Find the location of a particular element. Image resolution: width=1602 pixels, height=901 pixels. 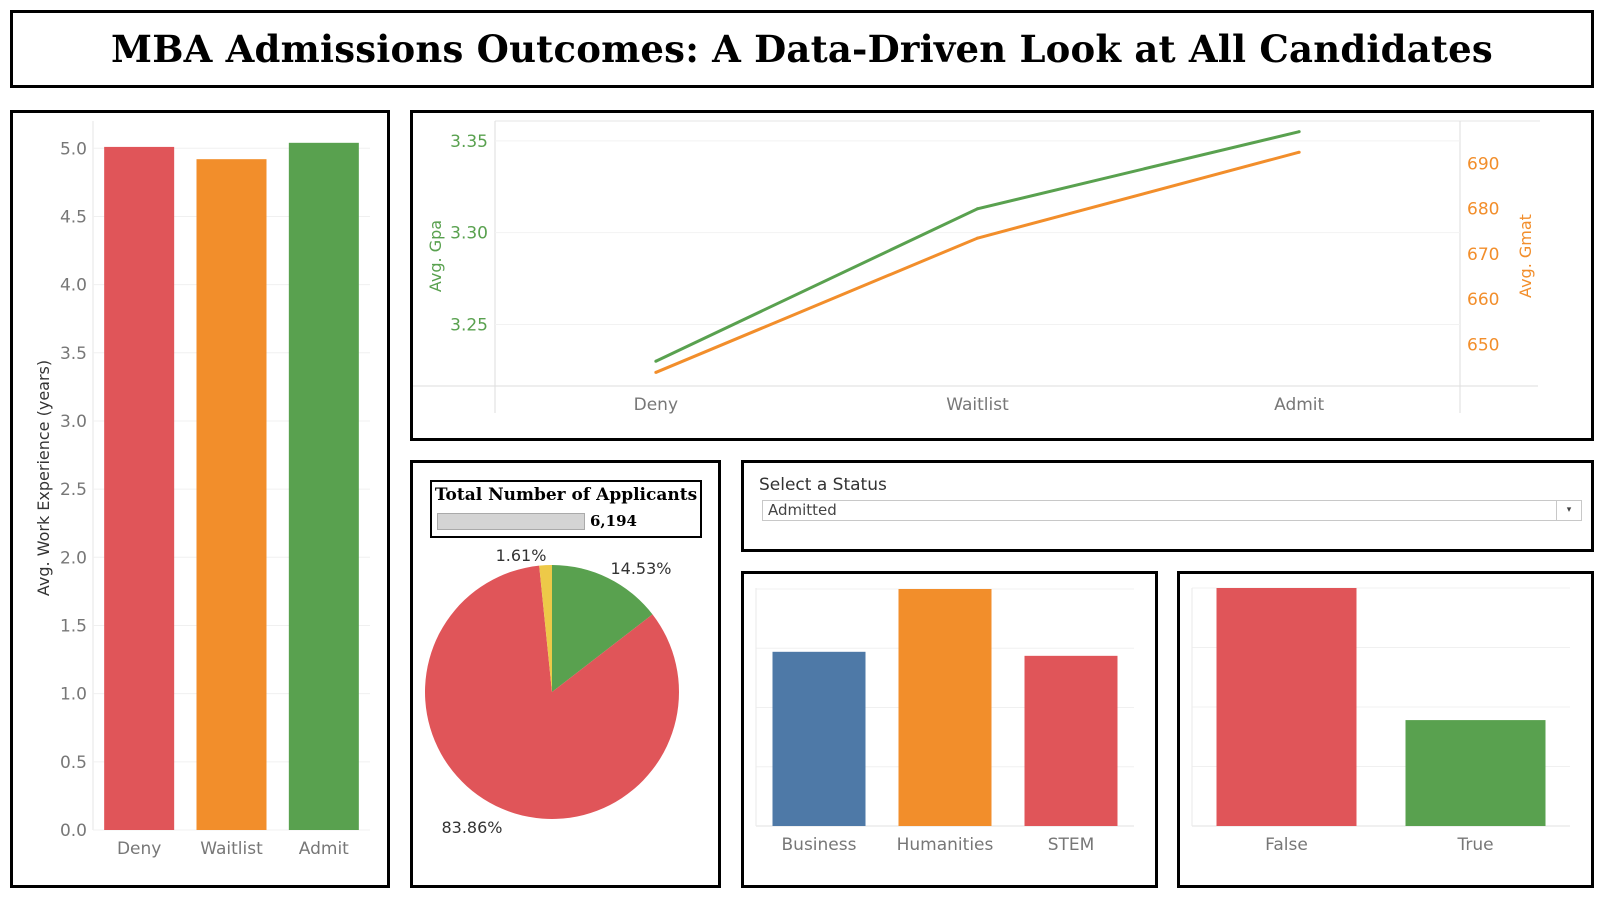

left-tick-label: 3.35 is located at coordinates (469, 142).